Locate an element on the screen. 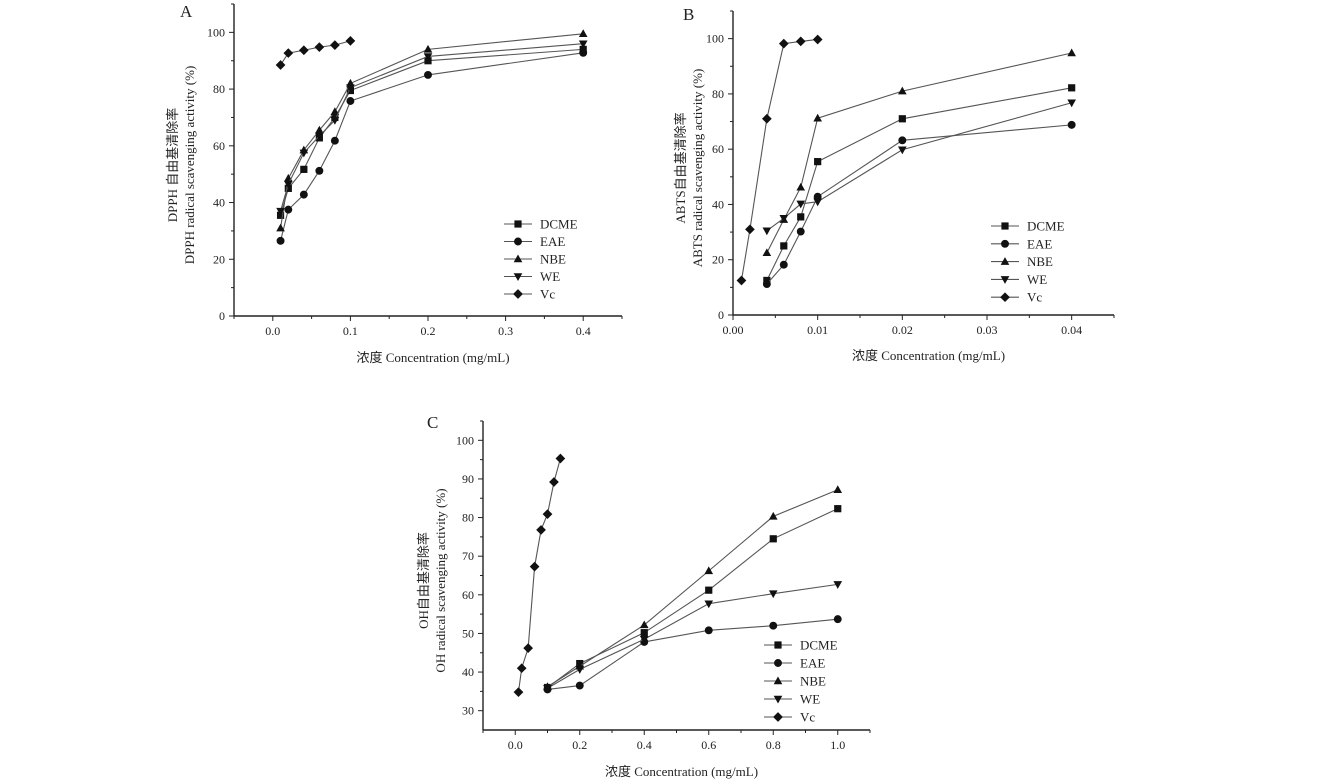 The image size is (1319, 783). x-axis-title: 浓度 Concentration (mg/mL) is located at coordinates (928, 355).